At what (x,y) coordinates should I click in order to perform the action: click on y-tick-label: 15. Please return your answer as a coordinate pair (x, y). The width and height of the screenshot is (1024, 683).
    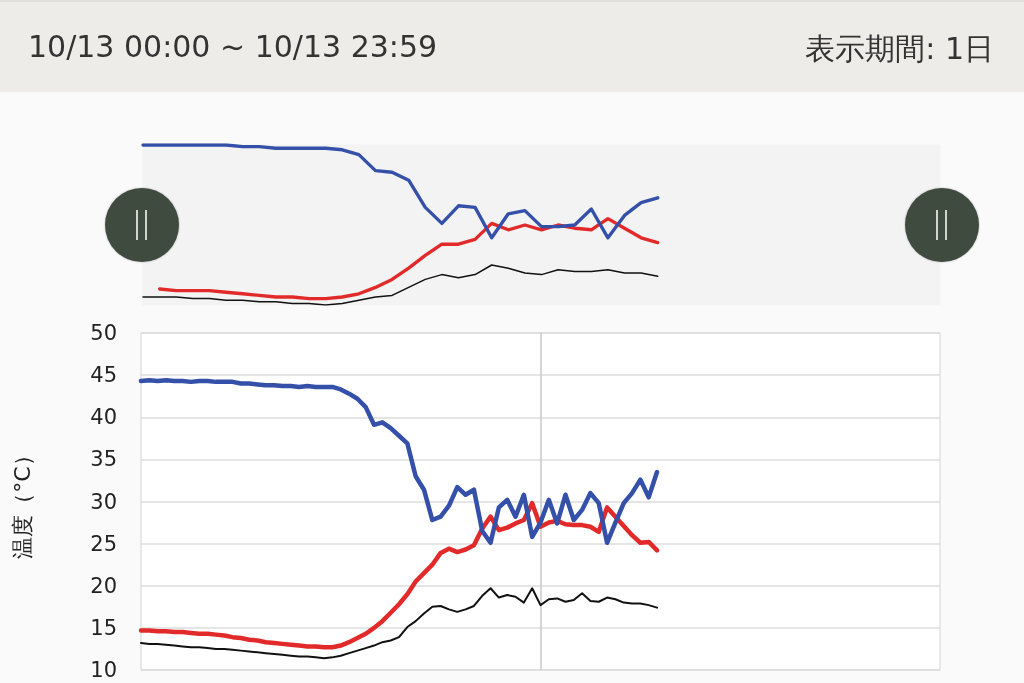
    Looking at the image, I should click on (103, 627).